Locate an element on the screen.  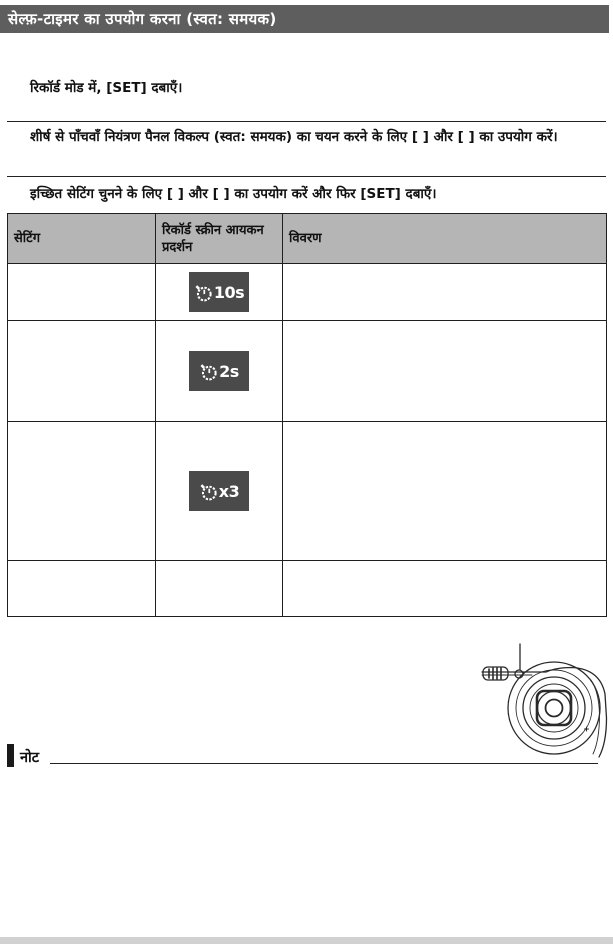
header-description: विवरण is located at coordinates (444, 238).